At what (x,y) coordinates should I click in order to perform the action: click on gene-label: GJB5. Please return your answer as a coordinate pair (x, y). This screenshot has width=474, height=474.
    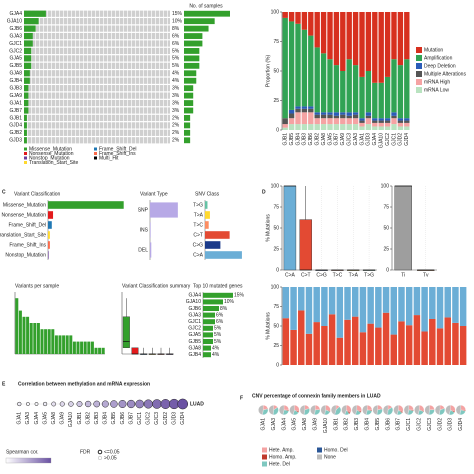
    Looking at the image, I should click on (15, 66).